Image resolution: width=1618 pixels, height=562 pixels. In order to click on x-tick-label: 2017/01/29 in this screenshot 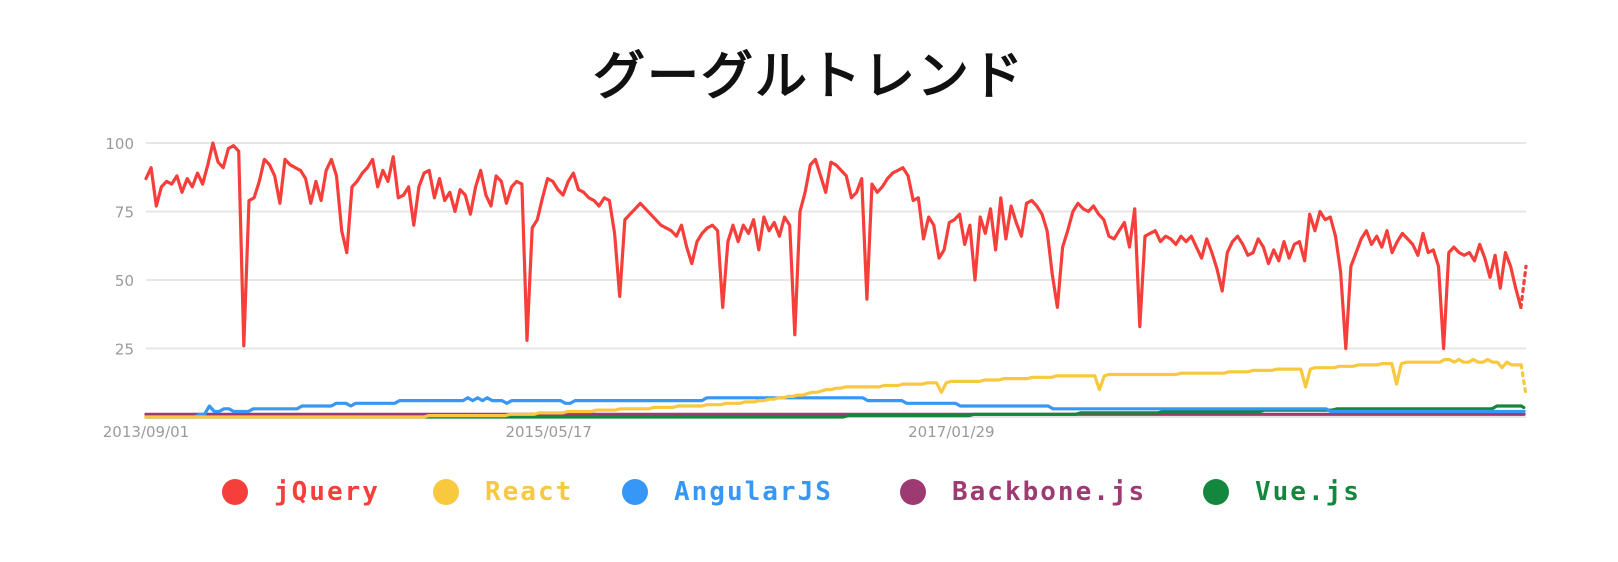, I will do `click(951, 432)`.